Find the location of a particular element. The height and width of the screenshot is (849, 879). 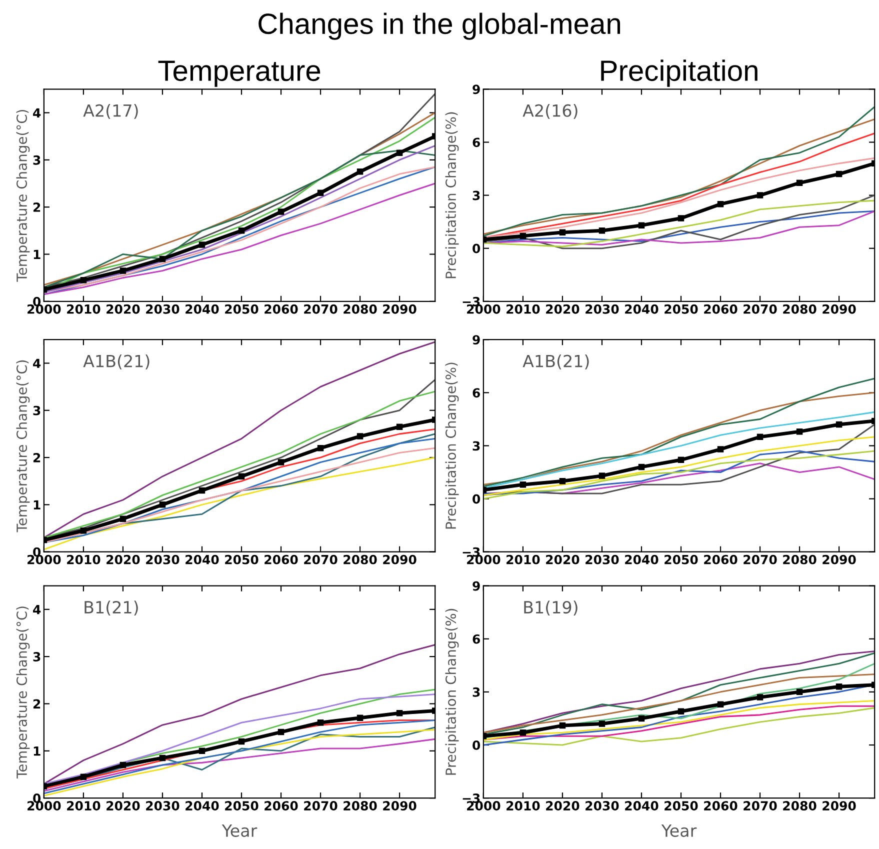

chart-subtitle: Temperature is located at coordinates (239, 73).